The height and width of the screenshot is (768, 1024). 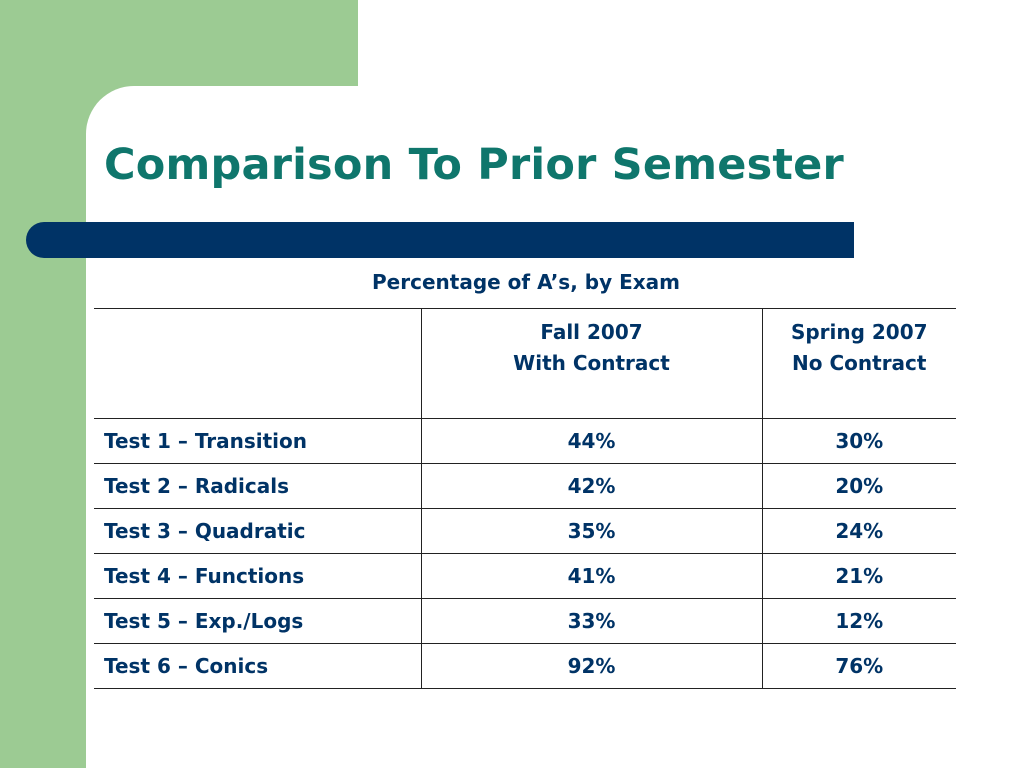 I want to click on table-row: Test 5 – Exp./Logs 33% 12%, so click(x=525, y=621).